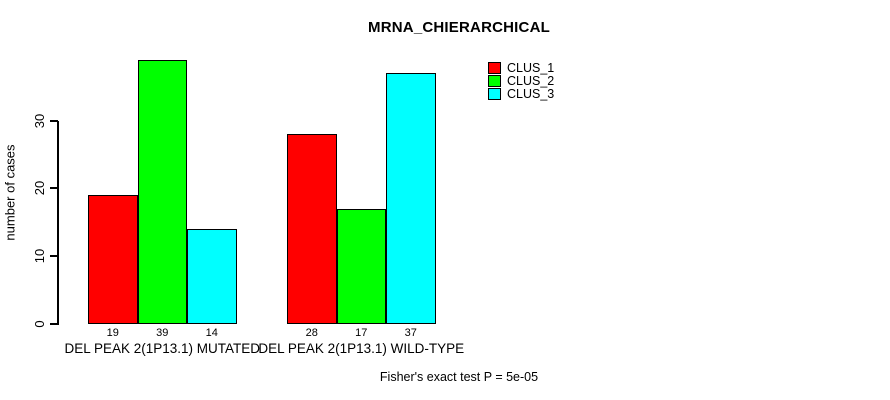 The width and height of the screenshot is (890, 400). What do you see at coordinates (162, 333) in the screenshot?
I see `bar-value-label: 39` at bounding box center [162, 333].